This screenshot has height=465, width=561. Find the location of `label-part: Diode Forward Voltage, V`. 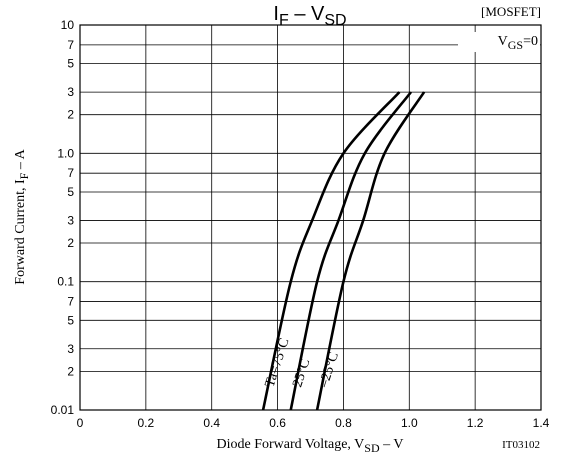

label-part: Diode Forward Voltage, V is located at coordinates (291, 444).